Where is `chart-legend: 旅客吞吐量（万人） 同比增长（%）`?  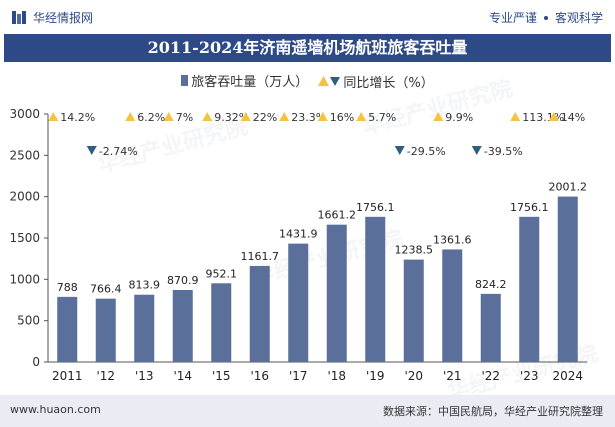 chart-legend: 旅客吞吐量（万人） 同比增长（%） is located at coordinates (307, 81).